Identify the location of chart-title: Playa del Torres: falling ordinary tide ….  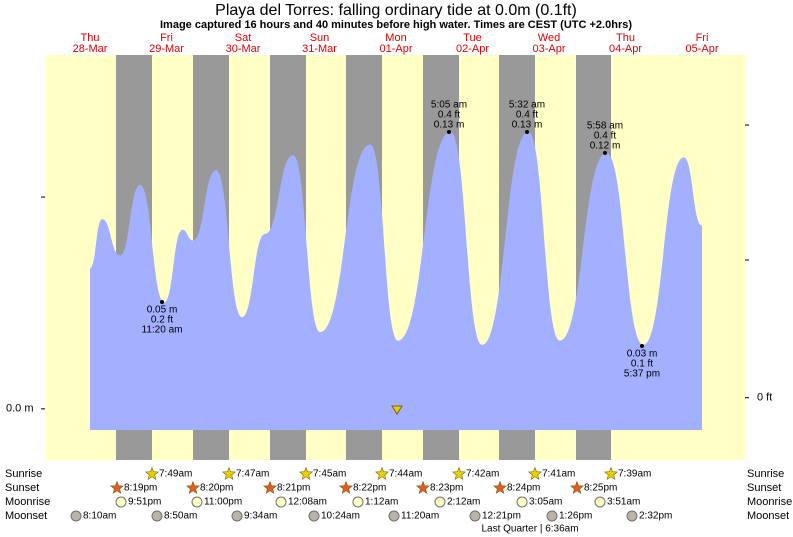
(396, 10).